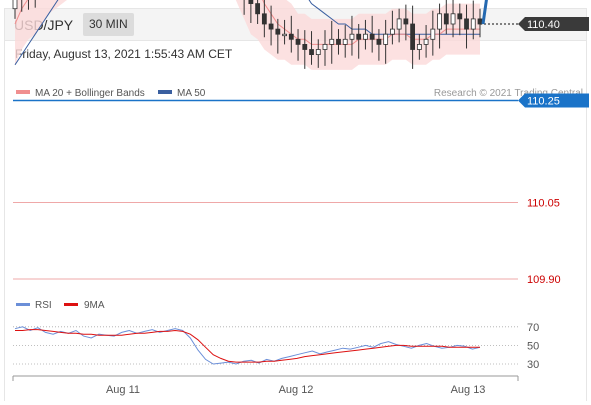  What do you see at coordinates (191, 93) in the screenshot?
I see `ma50-legend-label: MA 50` at bounding box center [191, 93].